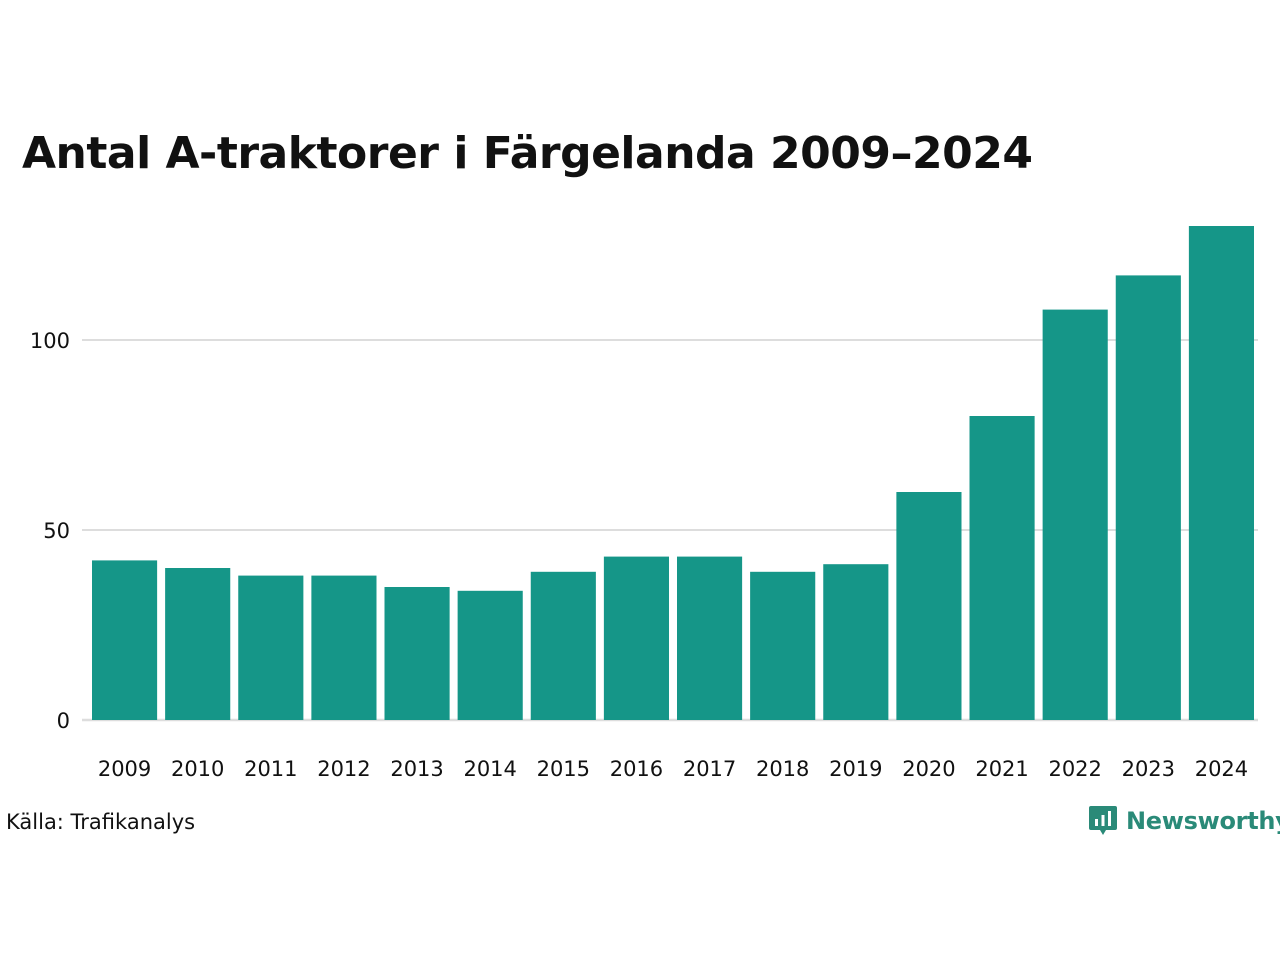 This screenshot has height=960, width=1280. What do you see at coordinates (1203, 821) in the screenshot?
I see `brand-name: Newsworthy` at bounding box center [1203, 821].